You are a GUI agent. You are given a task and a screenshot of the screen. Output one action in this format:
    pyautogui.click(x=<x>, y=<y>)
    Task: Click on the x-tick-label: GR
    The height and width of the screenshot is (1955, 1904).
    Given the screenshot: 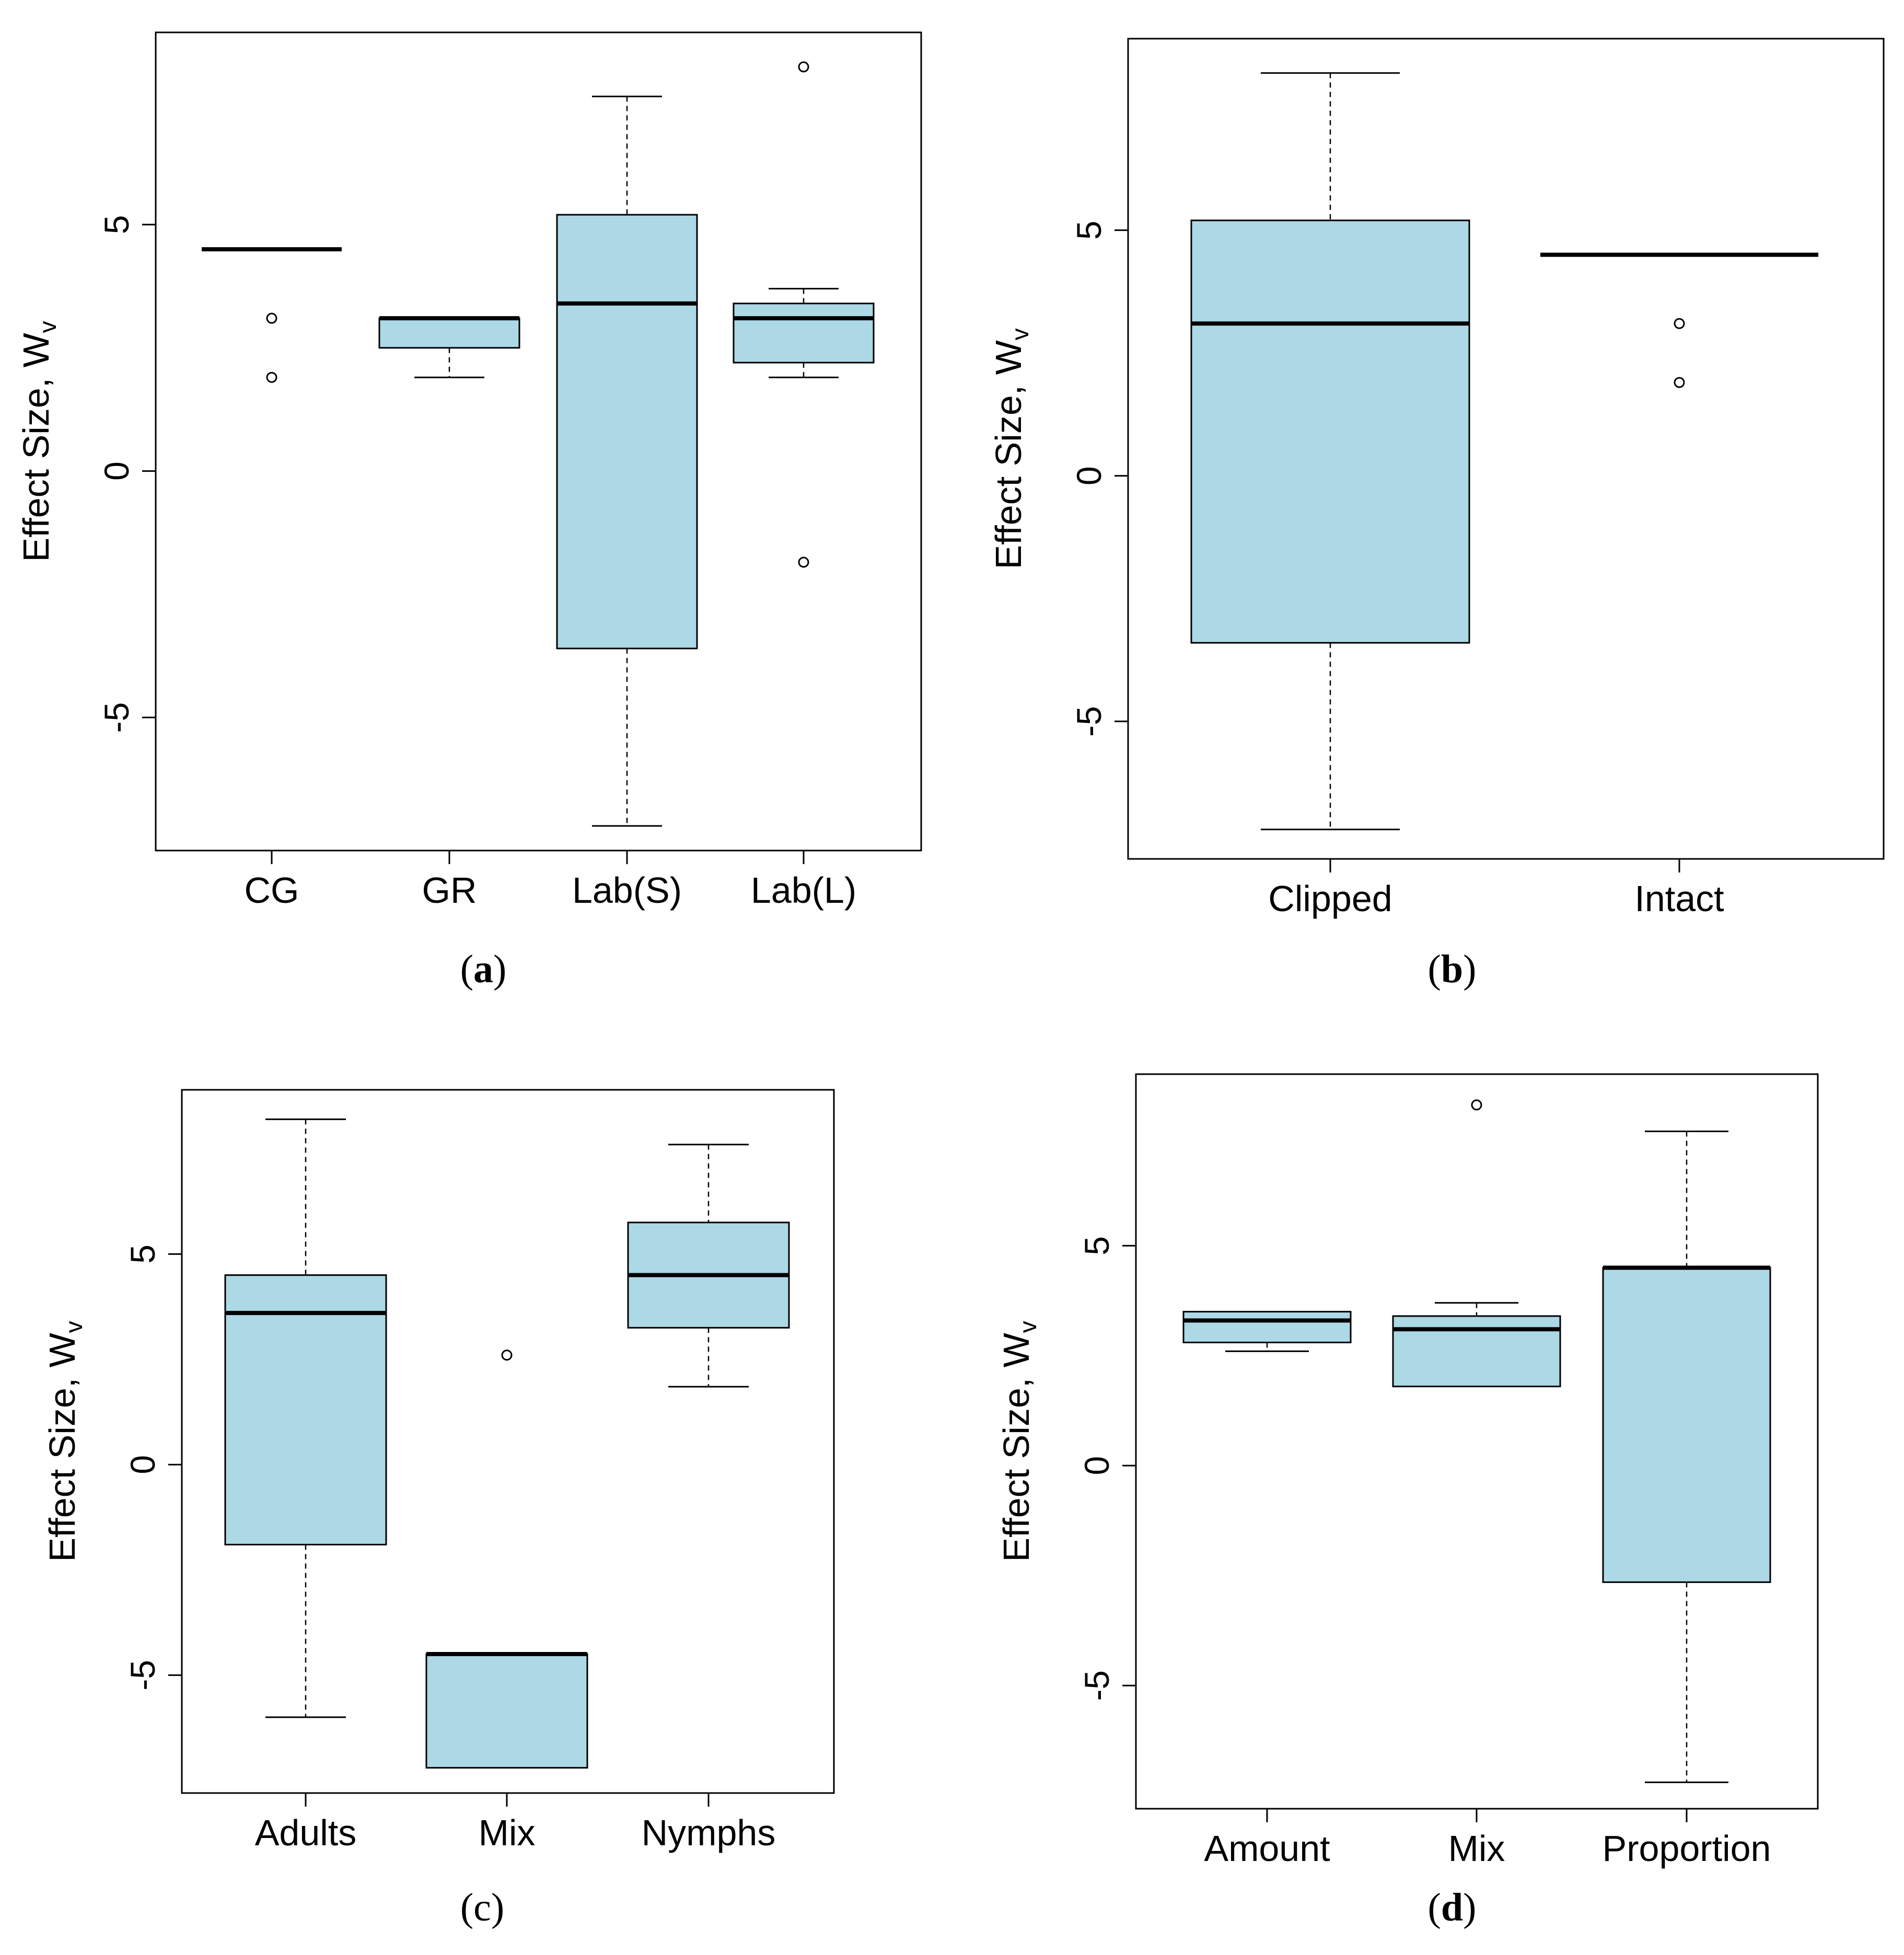 What is the action you would take?
    pyautogui.click(x=450, y=890)
    